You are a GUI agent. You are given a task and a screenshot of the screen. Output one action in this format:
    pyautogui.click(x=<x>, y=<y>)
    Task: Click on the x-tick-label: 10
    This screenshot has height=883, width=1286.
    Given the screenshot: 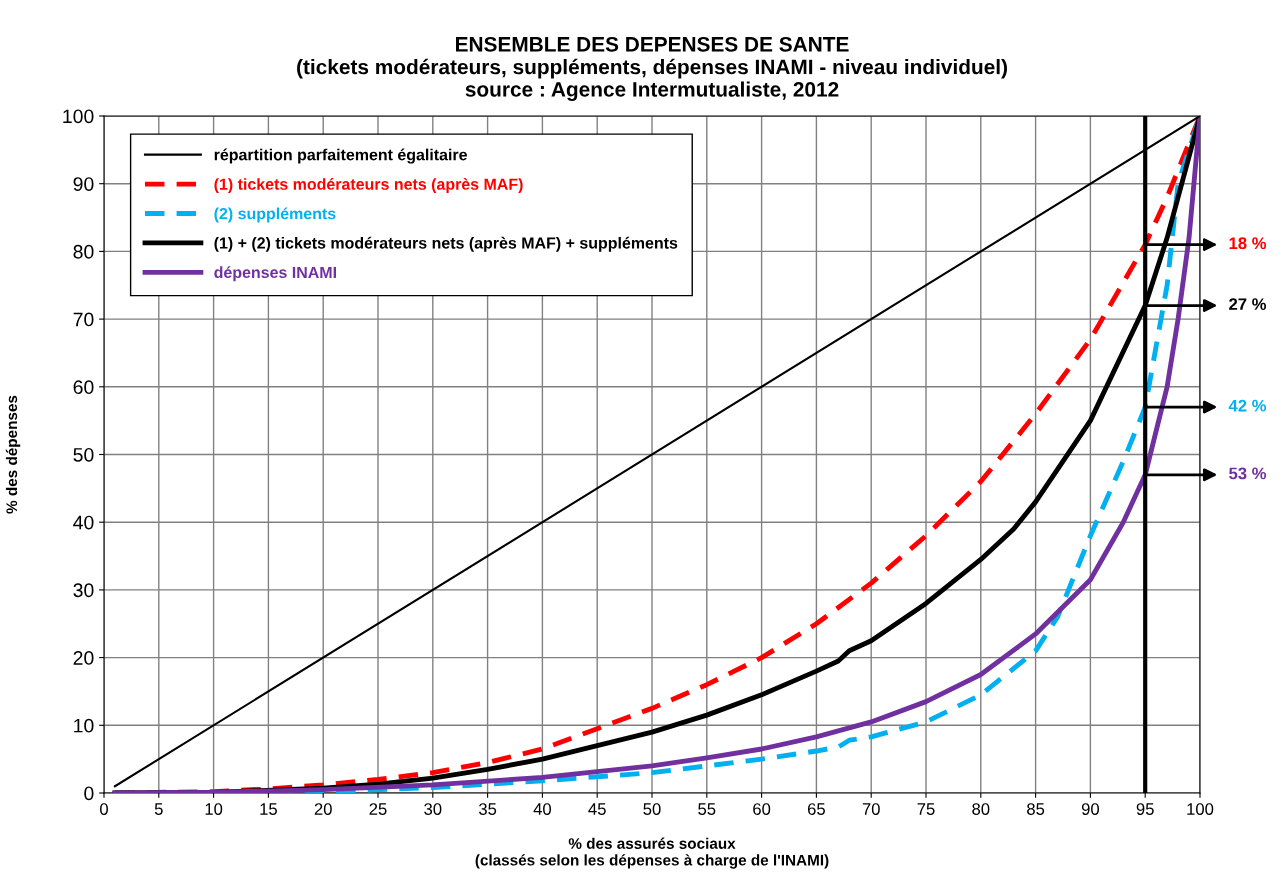 What is the action you would take?
    pyautogui.click(x=214, y=809)
    